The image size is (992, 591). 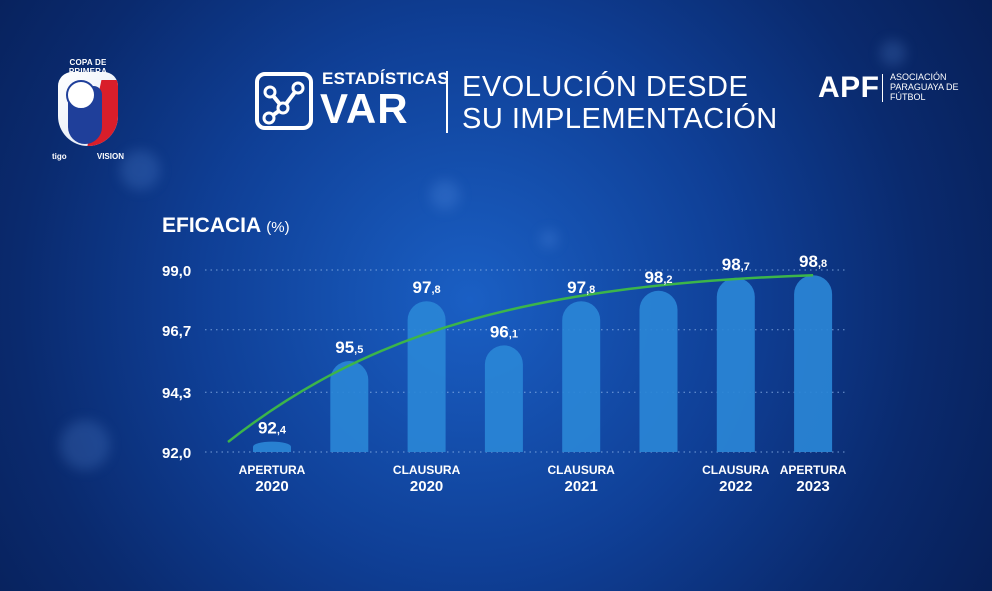 What do you see at coordinates (364, 108) in the screenshot?
I see `header-title-big: VAR` at bounding box center [364, 108].